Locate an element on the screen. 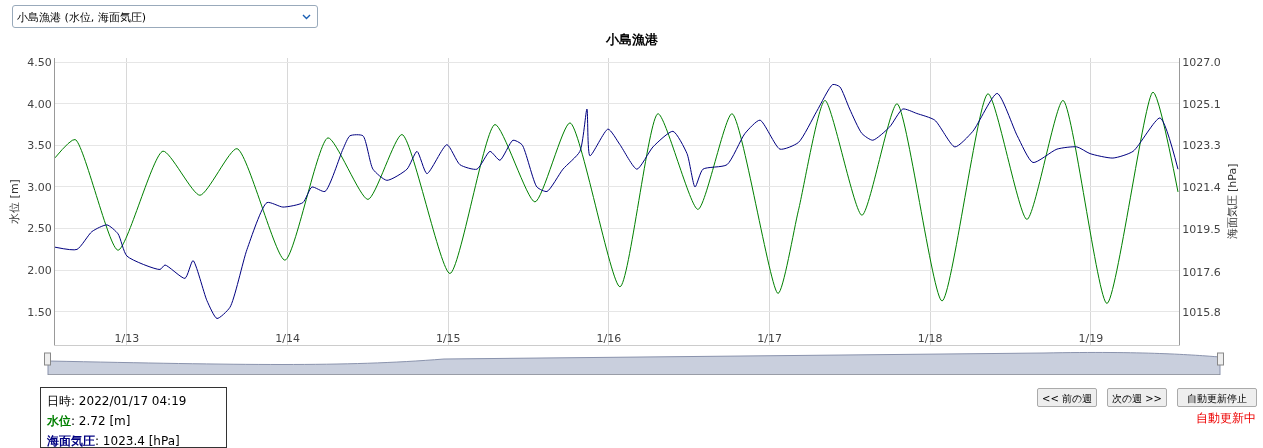 This screenshot has height=448, width=1263. button: 次の週 >> is located at coordinates (1137, 397).